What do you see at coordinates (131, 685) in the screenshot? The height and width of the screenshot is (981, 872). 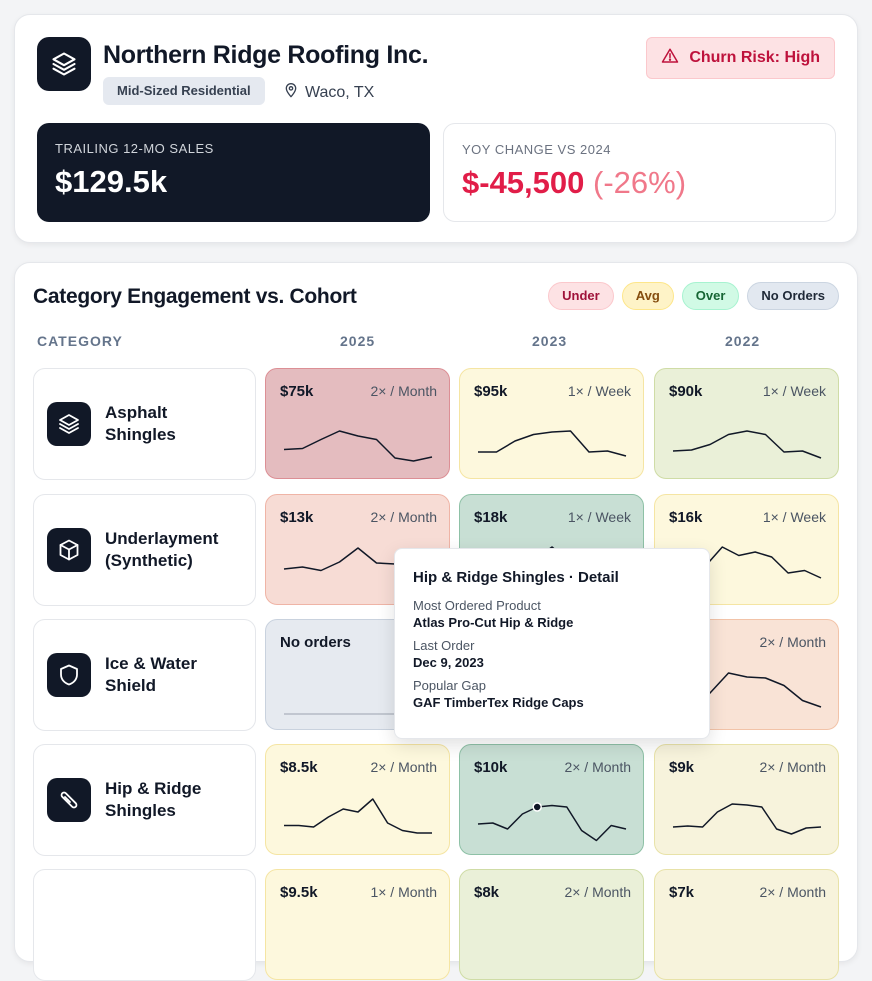 I see `category-label-line2: Shield` at bounding box center [131, 685].